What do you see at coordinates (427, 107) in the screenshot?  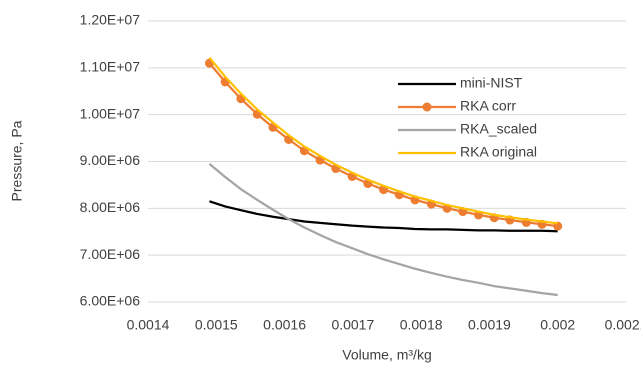 I see `legend-marker` at bounding box center [427, 107].